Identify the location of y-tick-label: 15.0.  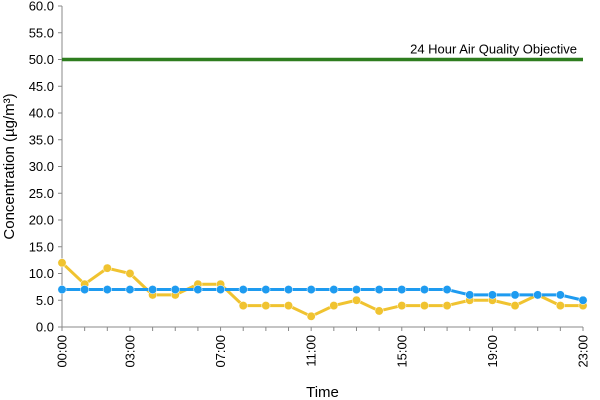
(41, 246).